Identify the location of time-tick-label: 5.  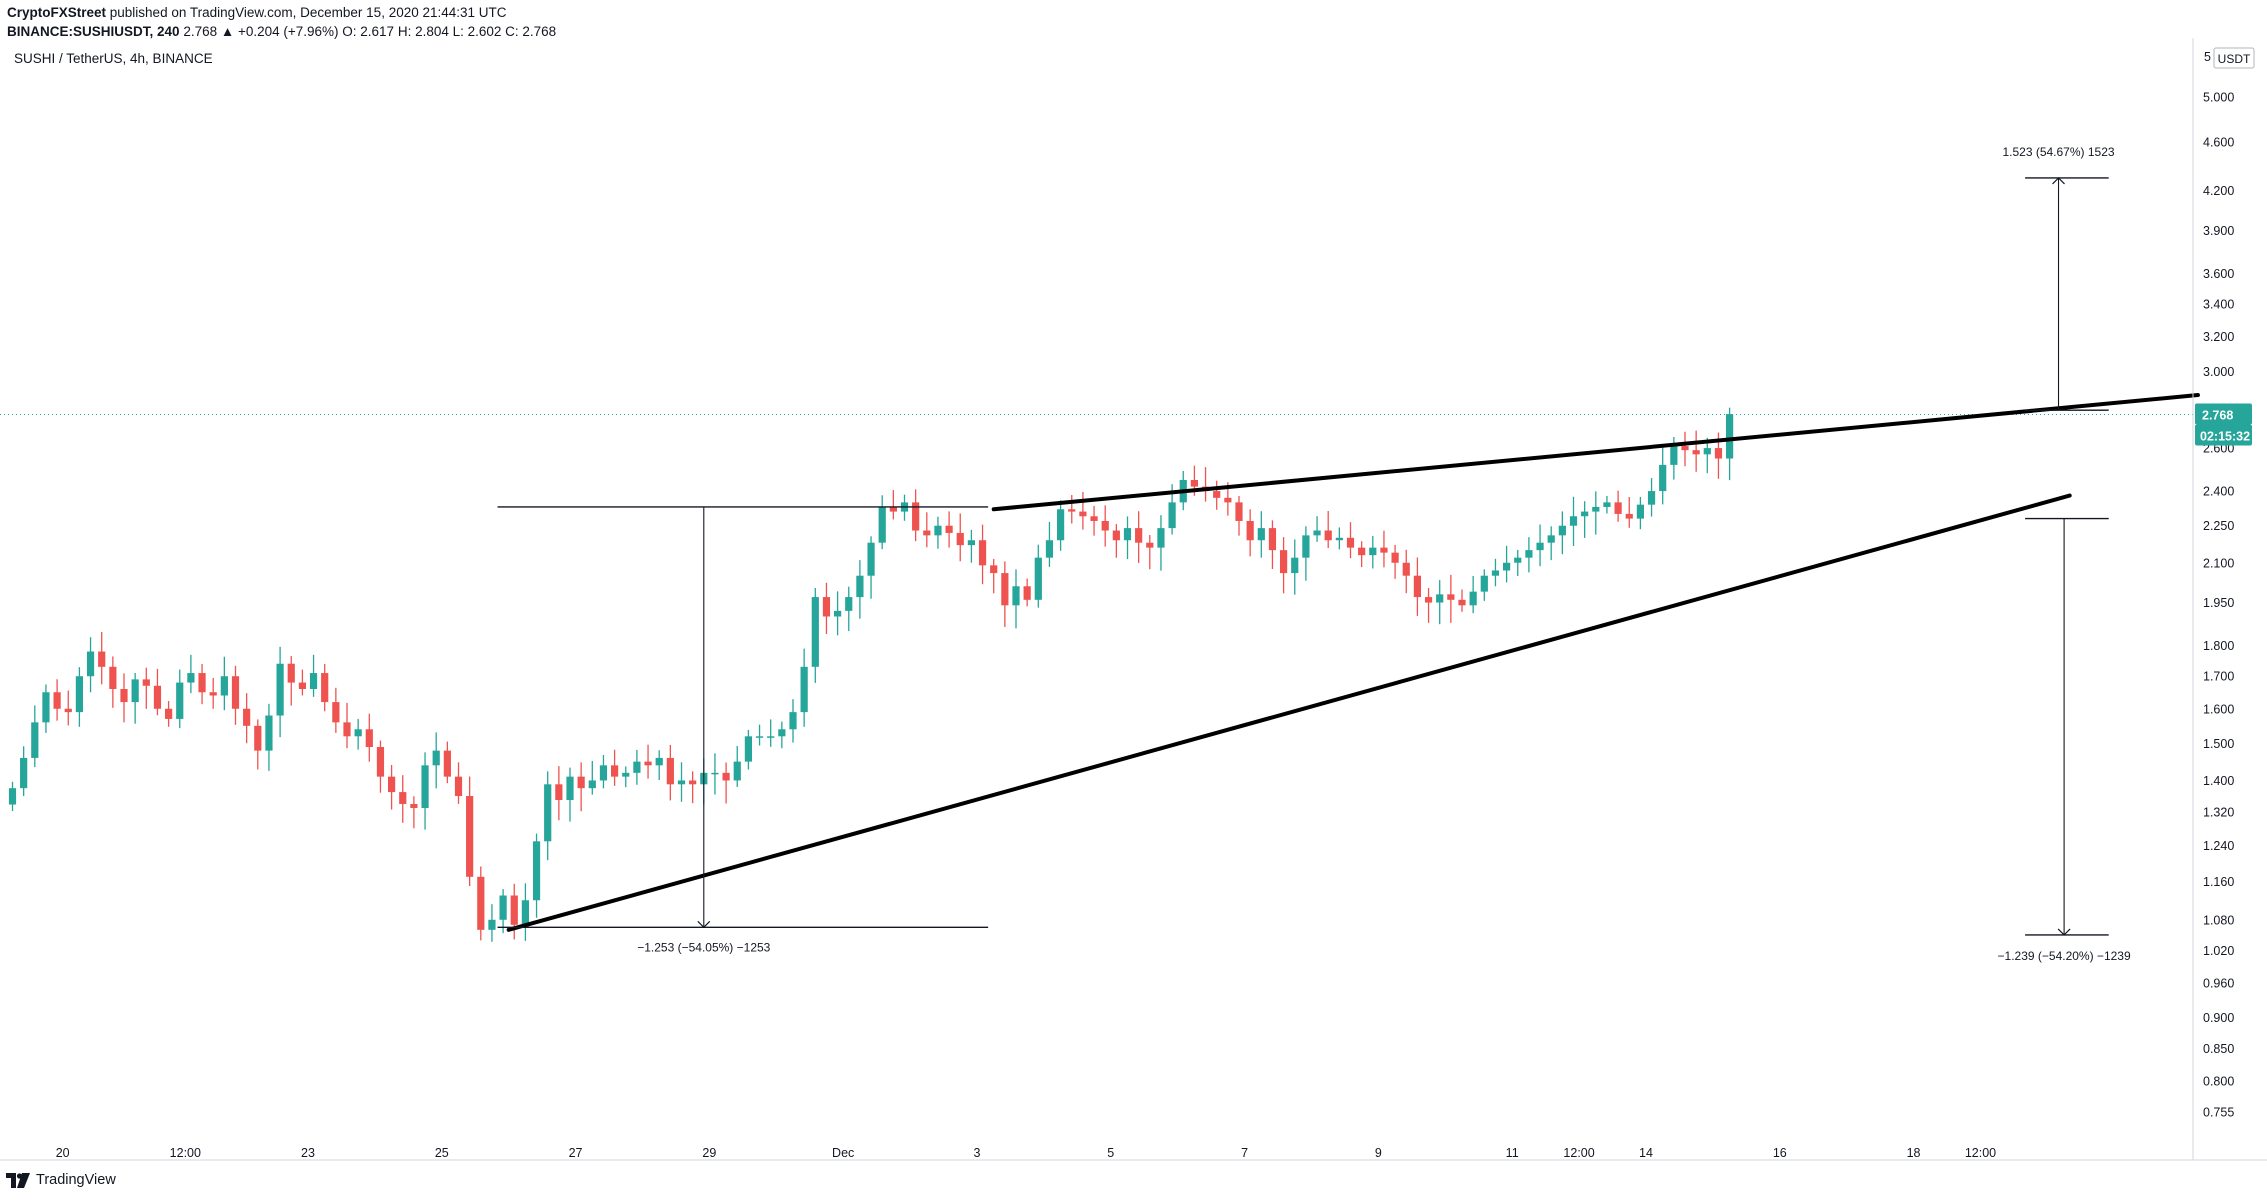
(1110, 1153).